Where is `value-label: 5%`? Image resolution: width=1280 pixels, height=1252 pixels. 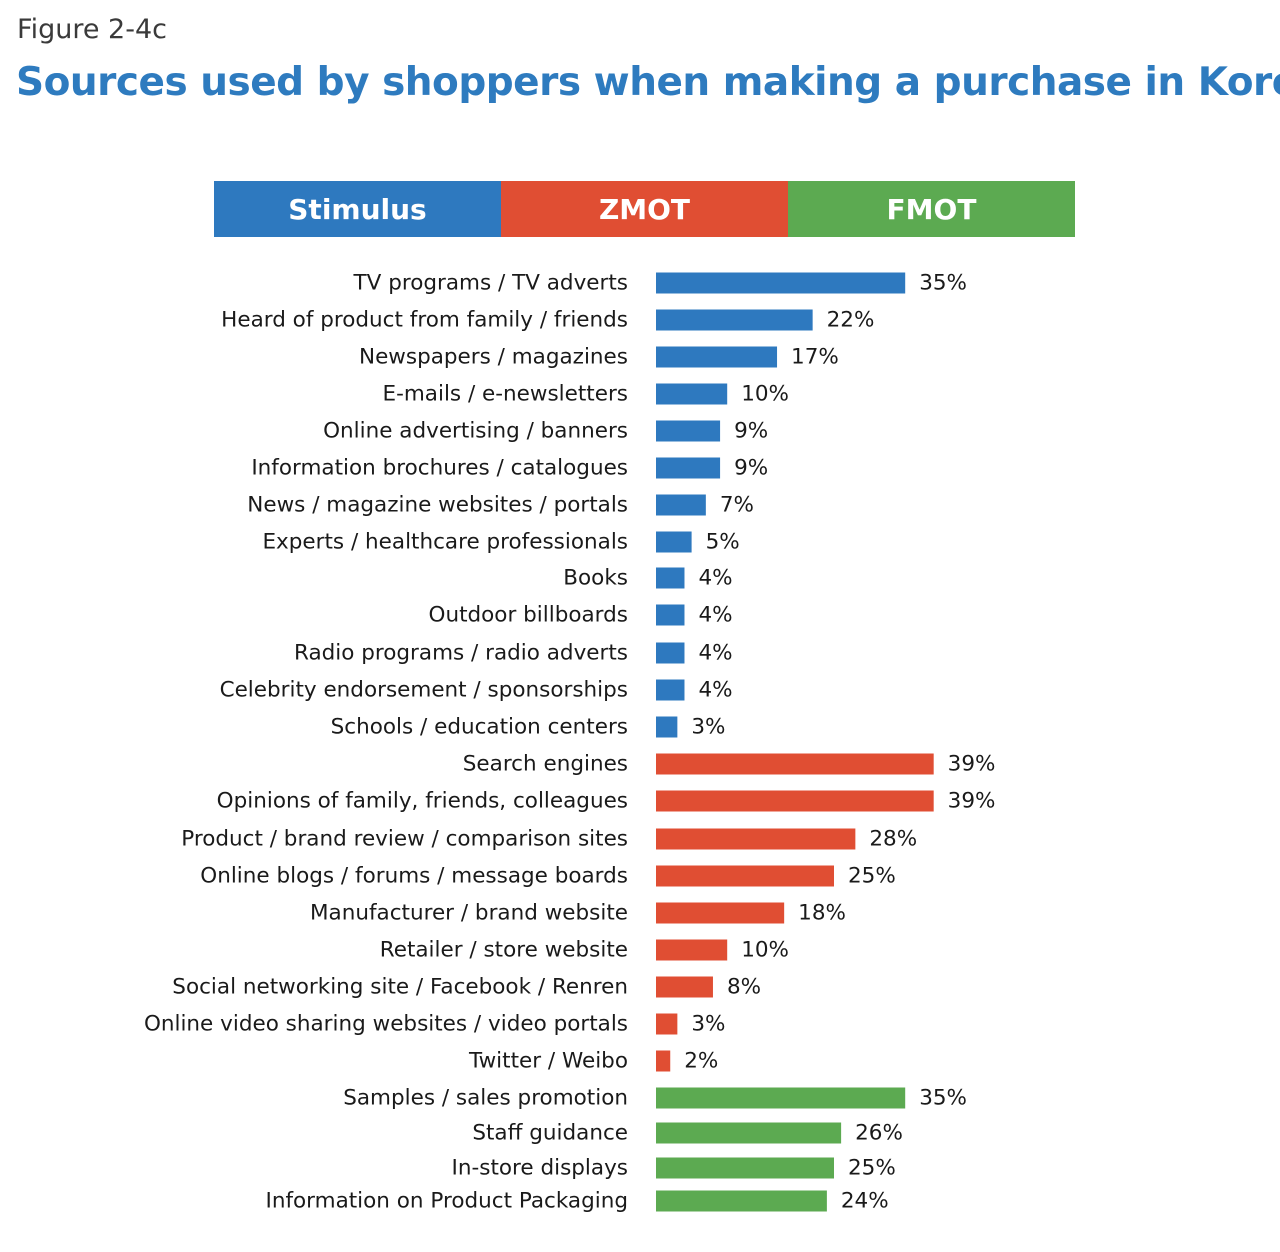
value-label: 5% is located at coordinates (723, 542).